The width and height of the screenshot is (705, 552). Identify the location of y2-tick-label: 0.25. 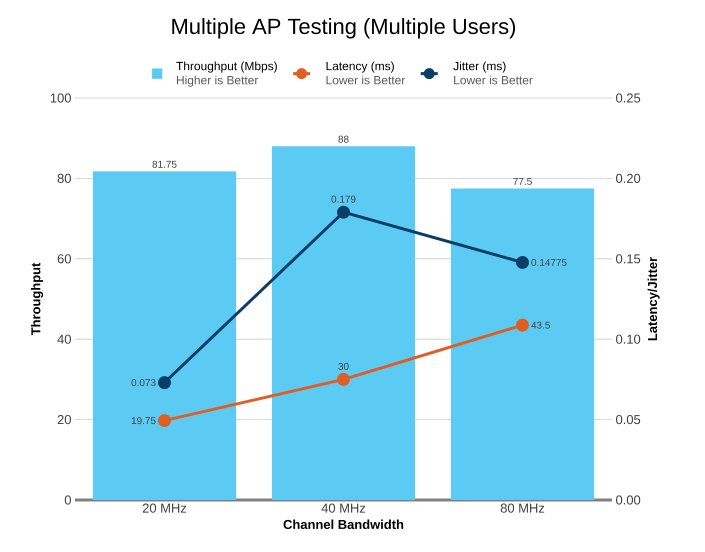
(628, 98).